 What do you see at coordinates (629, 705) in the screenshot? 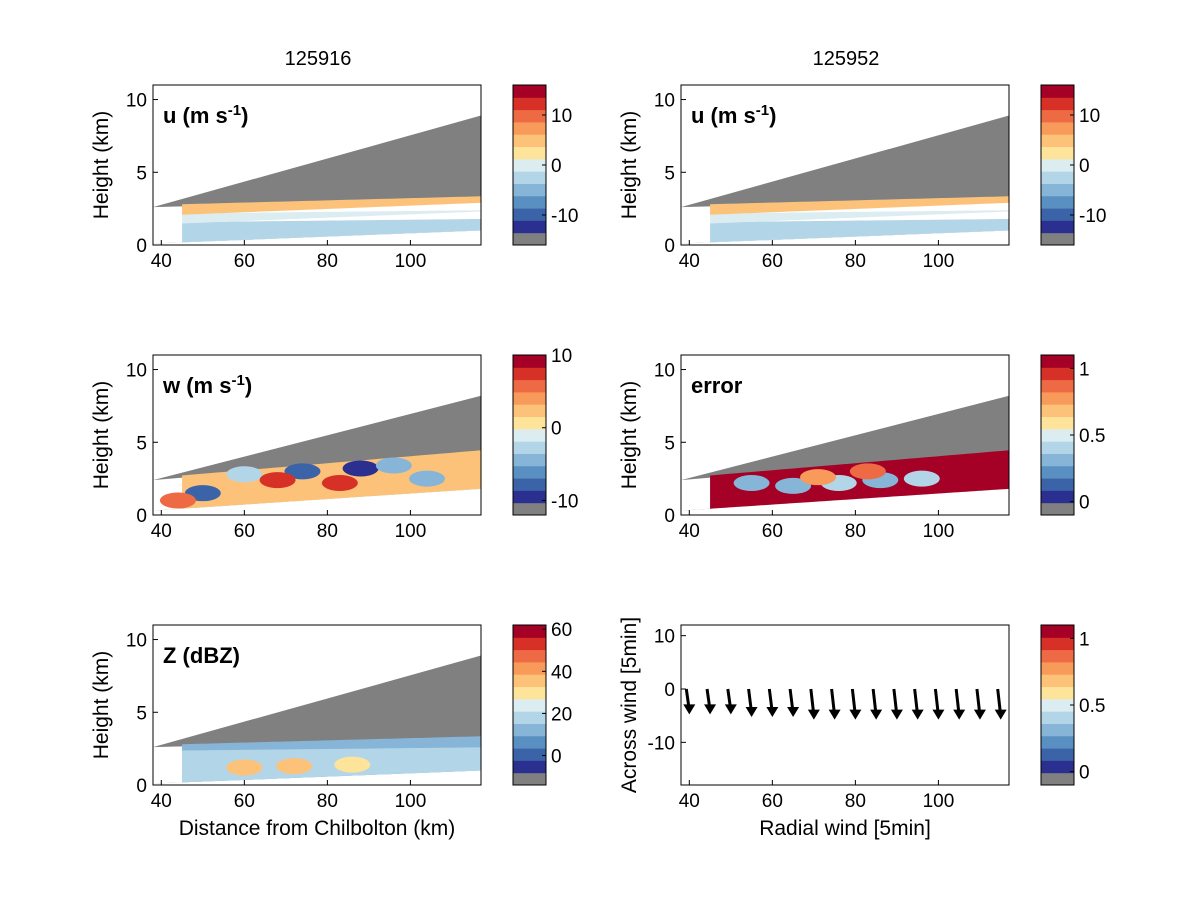
I see `y-axis-label: Across wind [5min]` at bounding box center [629, 705].